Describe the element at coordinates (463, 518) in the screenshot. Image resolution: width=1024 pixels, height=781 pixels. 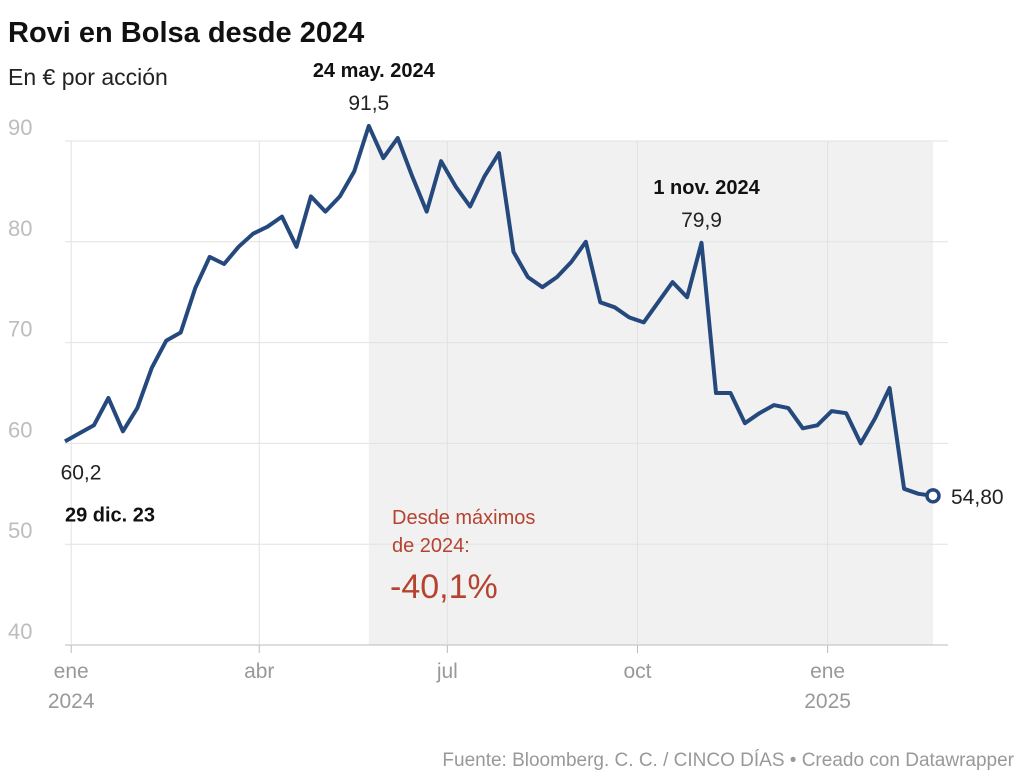
I see `callout-text: Desde máximos` at that location.